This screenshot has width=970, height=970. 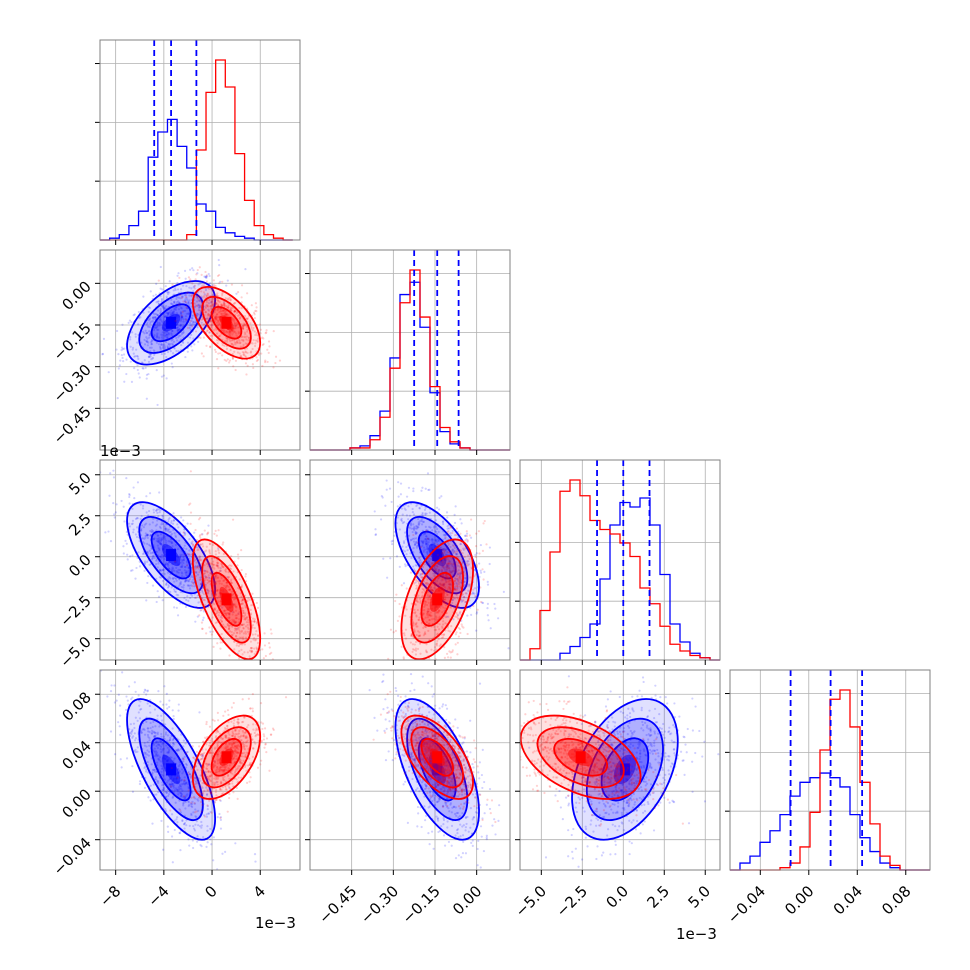 I want to click on panel-frame, so click(x=200, y=350).